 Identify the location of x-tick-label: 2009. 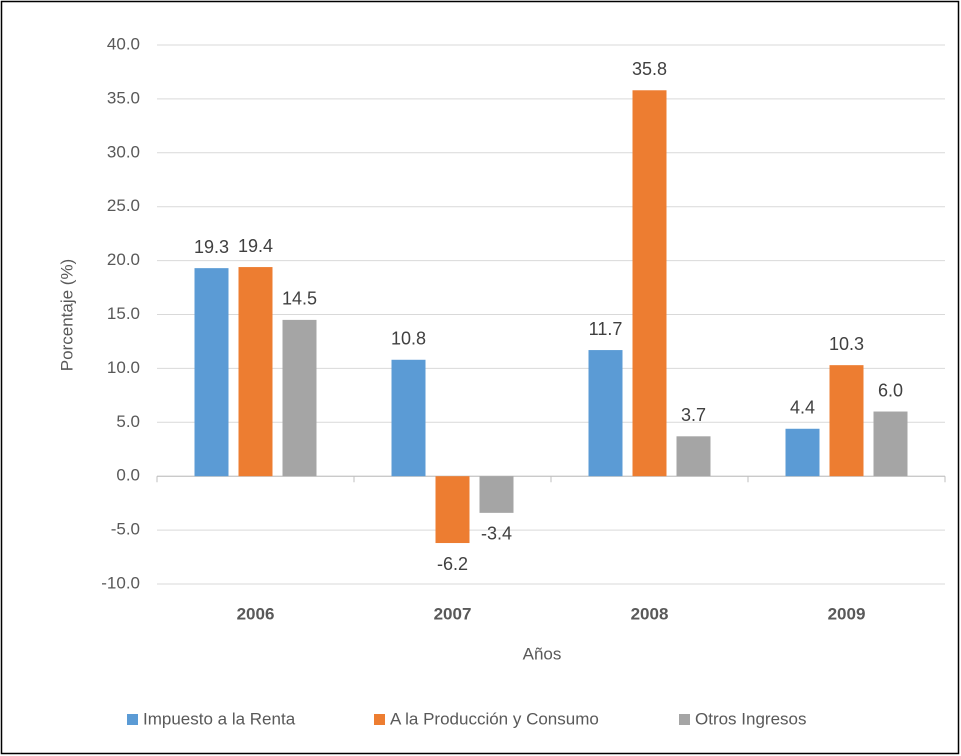
(847, 613).